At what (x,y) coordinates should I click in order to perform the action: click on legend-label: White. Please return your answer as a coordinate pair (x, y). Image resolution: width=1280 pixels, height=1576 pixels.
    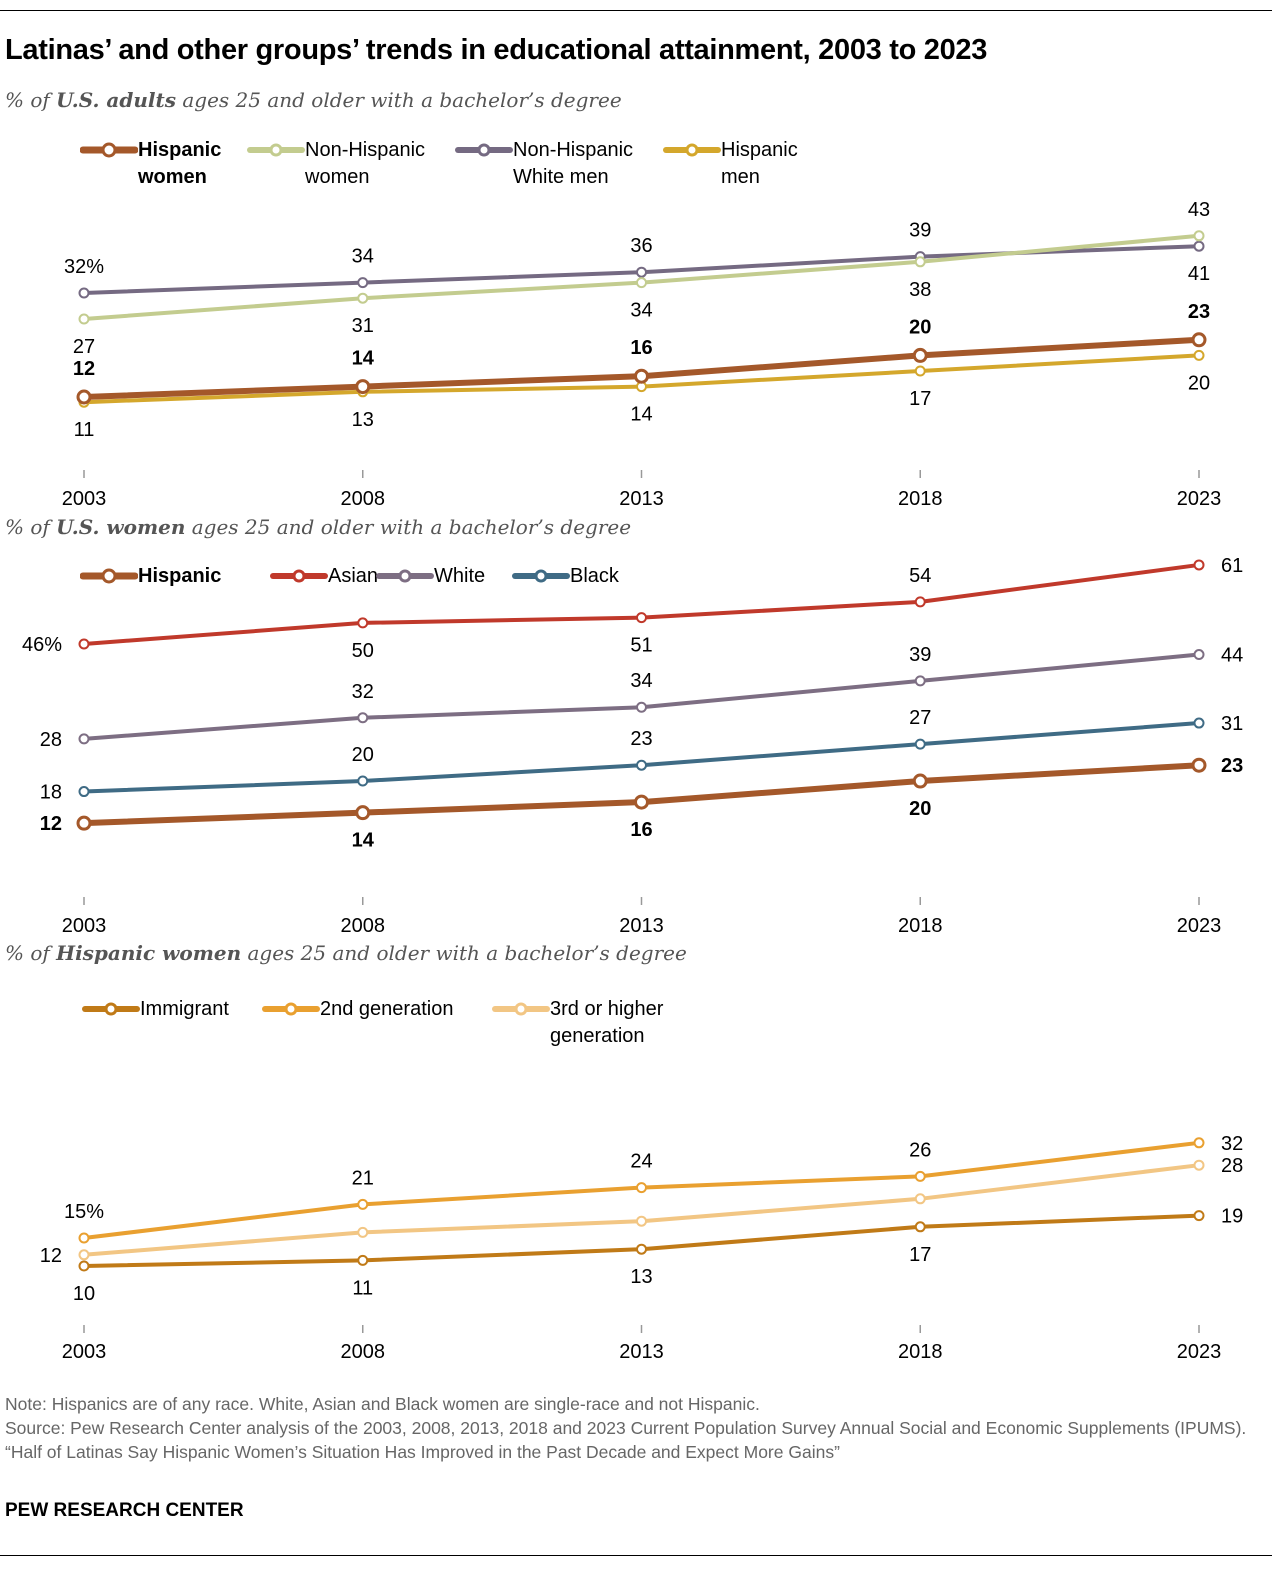
    Looking at the image, I should click on (460, 576).